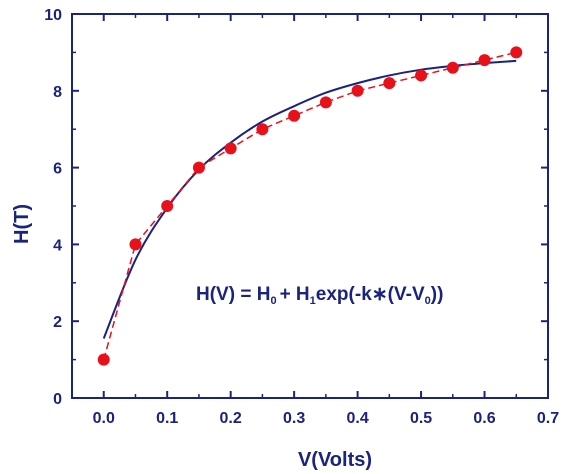 Image resolution: width=566 pixels, height=474 pixels. Describe the element at coordinates (421, 418) in the screenshot. I see `x-tick-label: 0.5` at that location.